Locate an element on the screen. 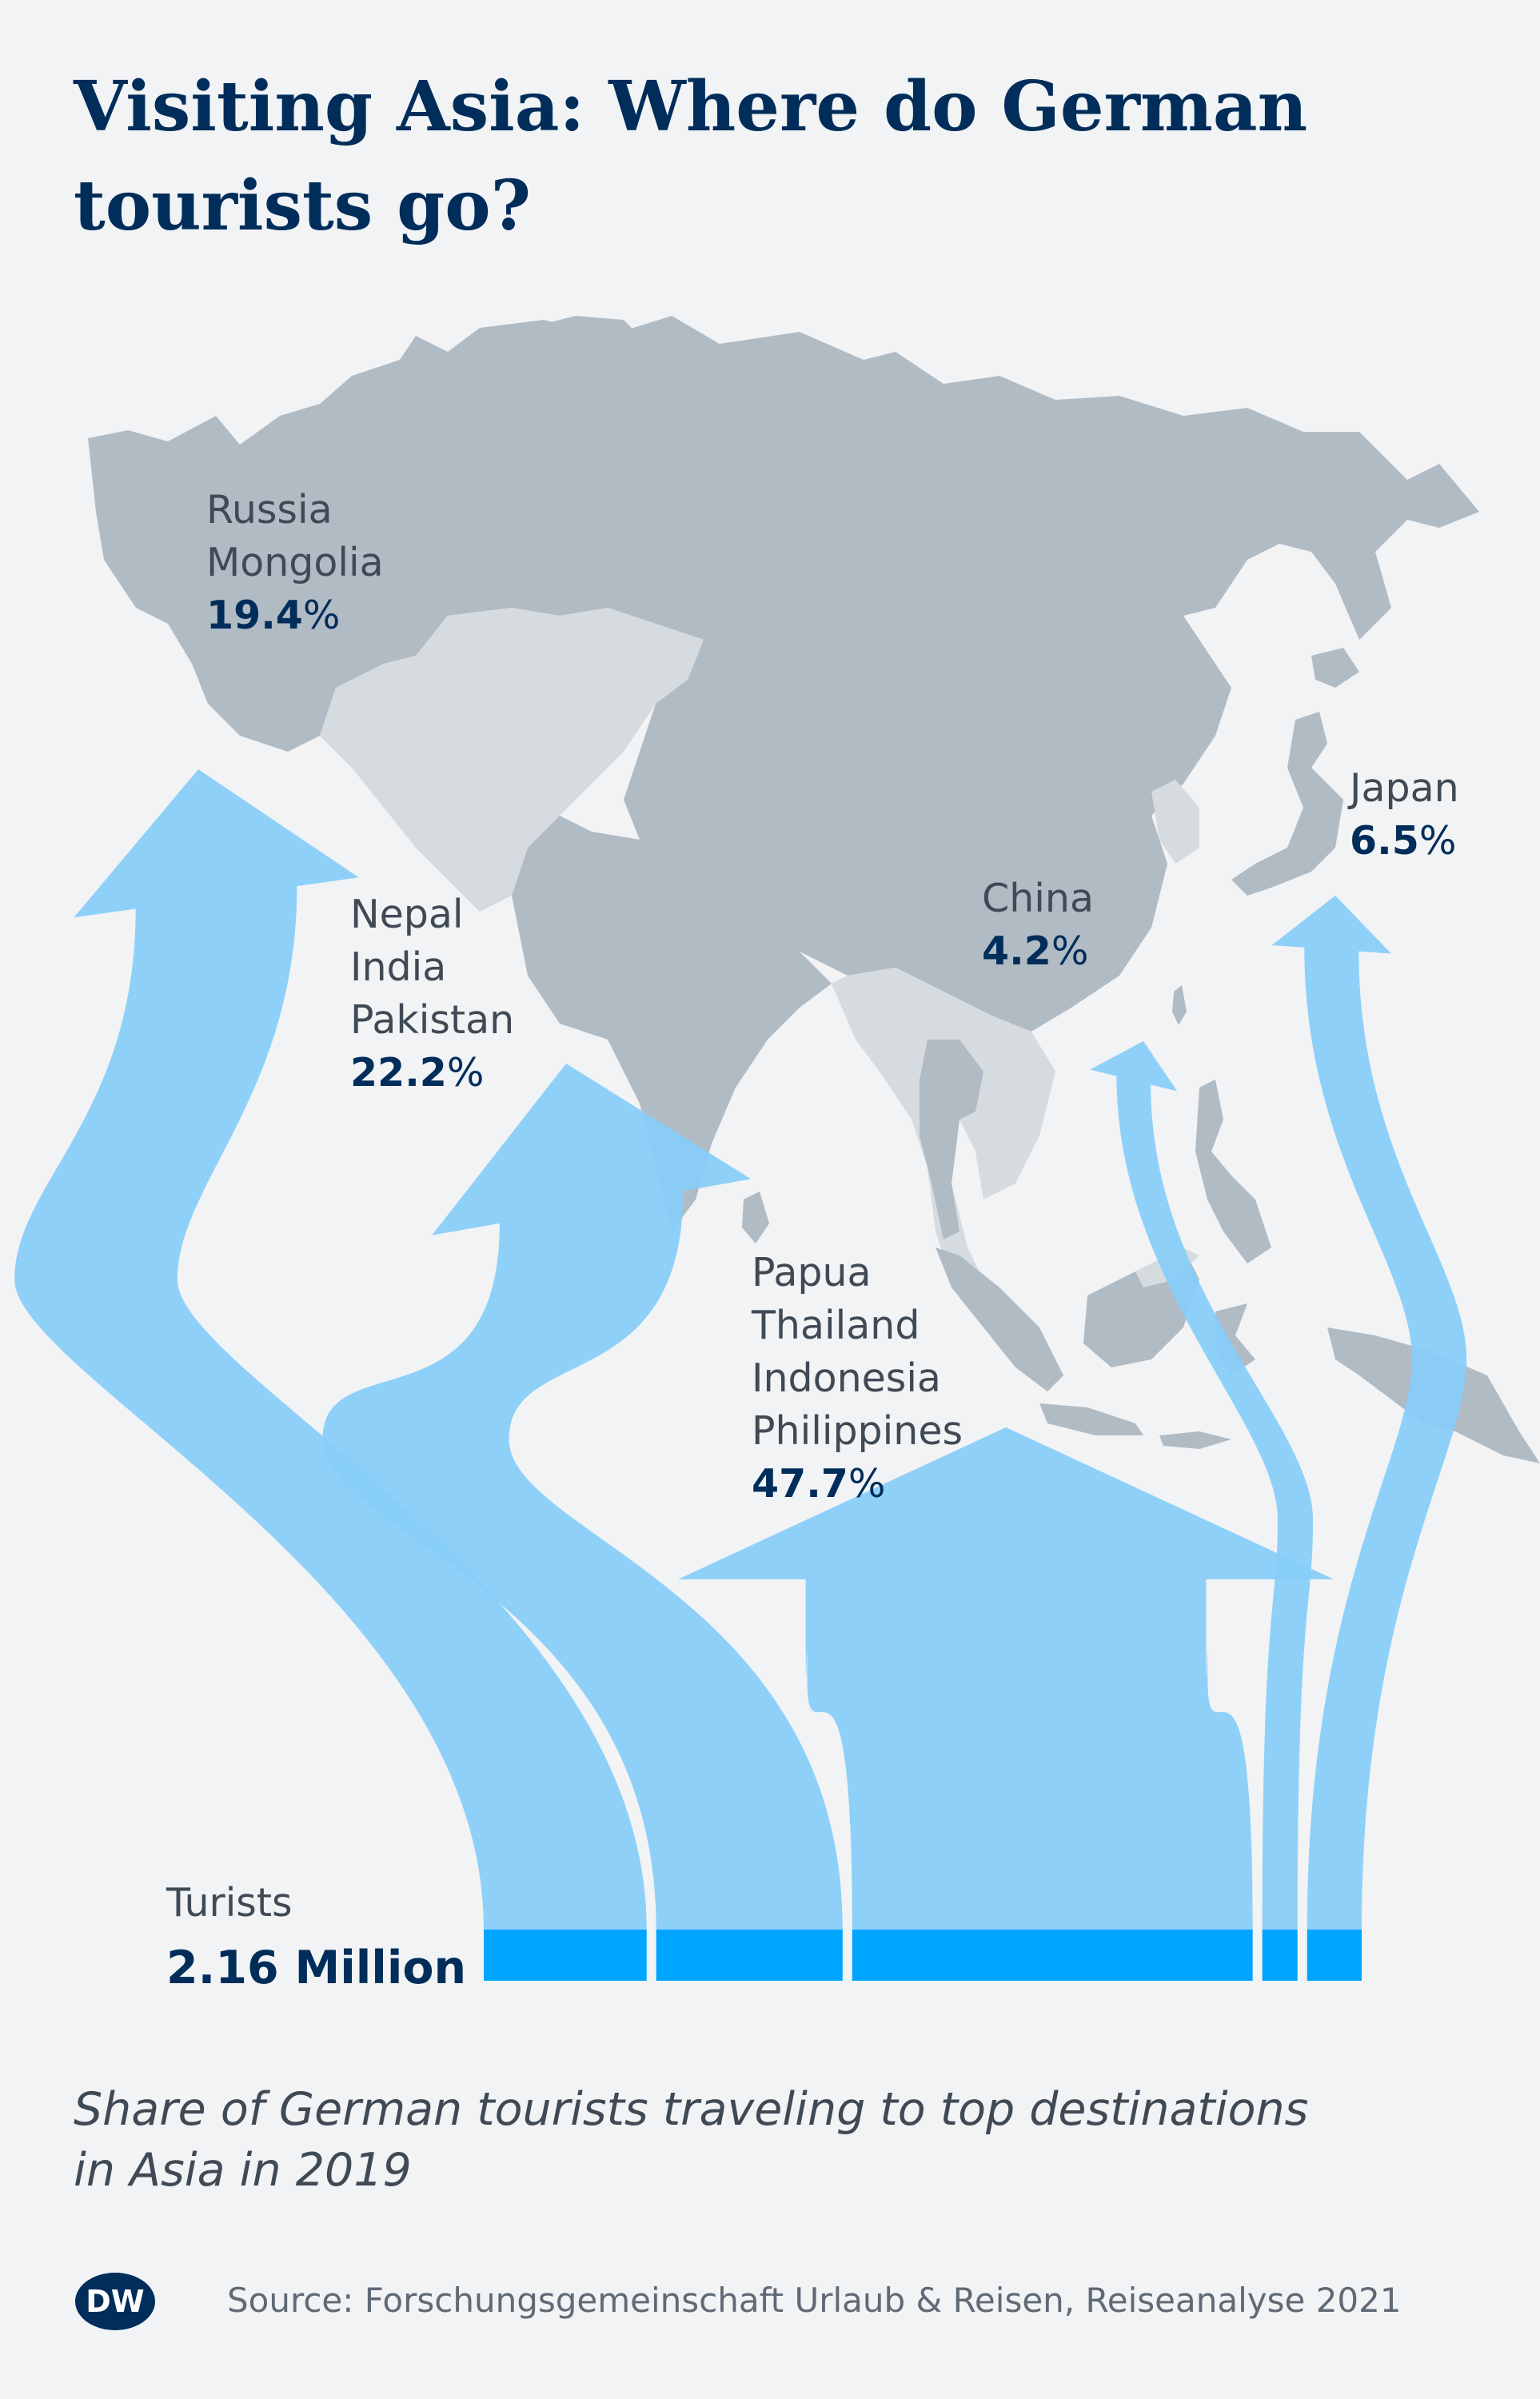 The height and width of the screenshot is (2399, 1540). flow-arrow-china is located at coordinates (1202, 1485).